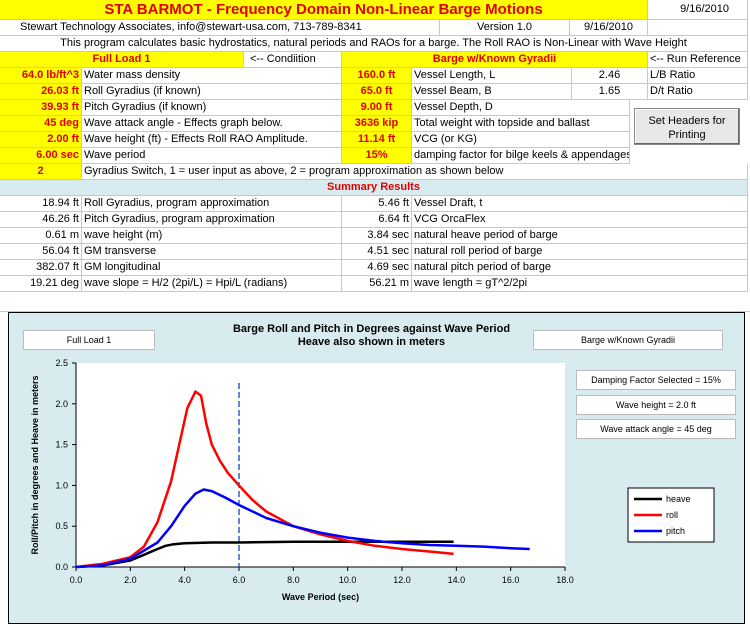  I want to click on summary-left-value: 382.07 ft, so click(41, 268).